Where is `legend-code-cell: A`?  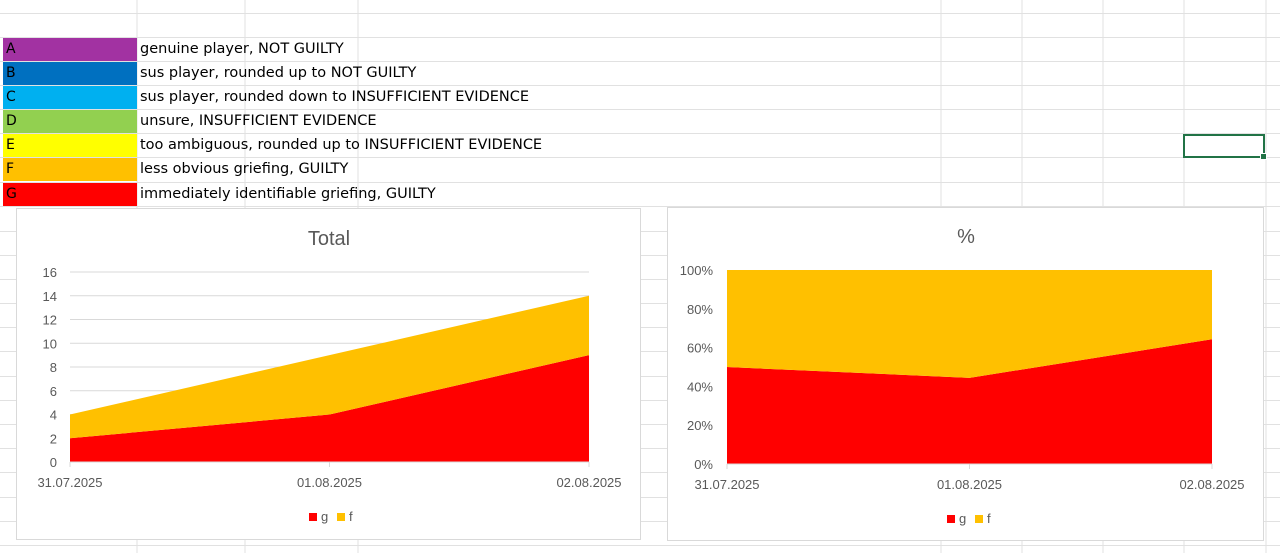
legend-code-cell: A is located at coordinates (70, 49).